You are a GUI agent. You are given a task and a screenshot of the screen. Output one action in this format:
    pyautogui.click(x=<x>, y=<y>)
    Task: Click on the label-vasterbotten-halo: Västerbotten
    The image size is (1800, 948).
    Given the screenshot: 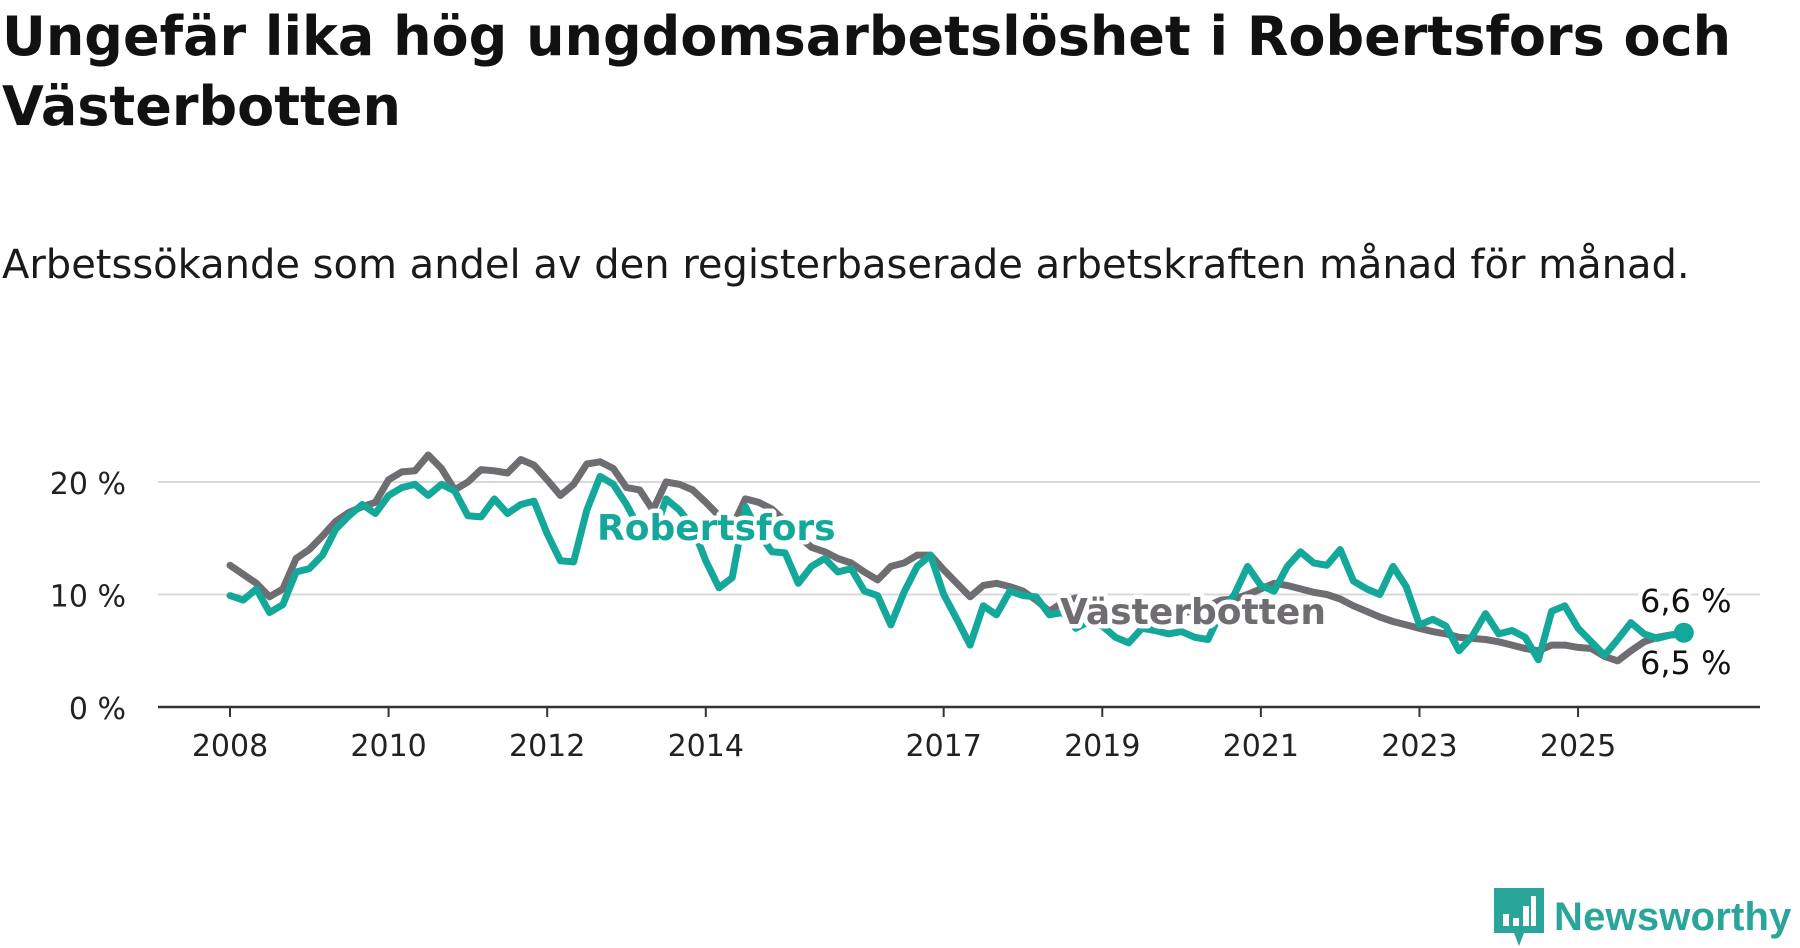 What is the action you would take?
    pyautogui.click(x=1193, y=612)
    